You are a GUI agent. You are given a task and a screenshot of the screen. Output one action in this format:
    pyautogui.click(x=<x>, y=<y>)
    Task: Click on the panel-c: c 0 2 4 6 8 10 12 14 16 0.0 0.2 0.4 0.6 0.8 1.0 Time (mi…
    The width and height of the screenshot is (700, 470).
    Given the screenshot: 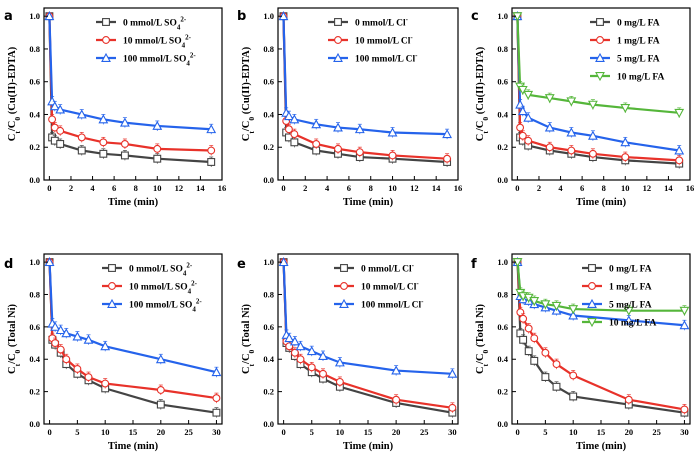 What is the action you would take?
    pyautogui.click(x=582, y=107)
    